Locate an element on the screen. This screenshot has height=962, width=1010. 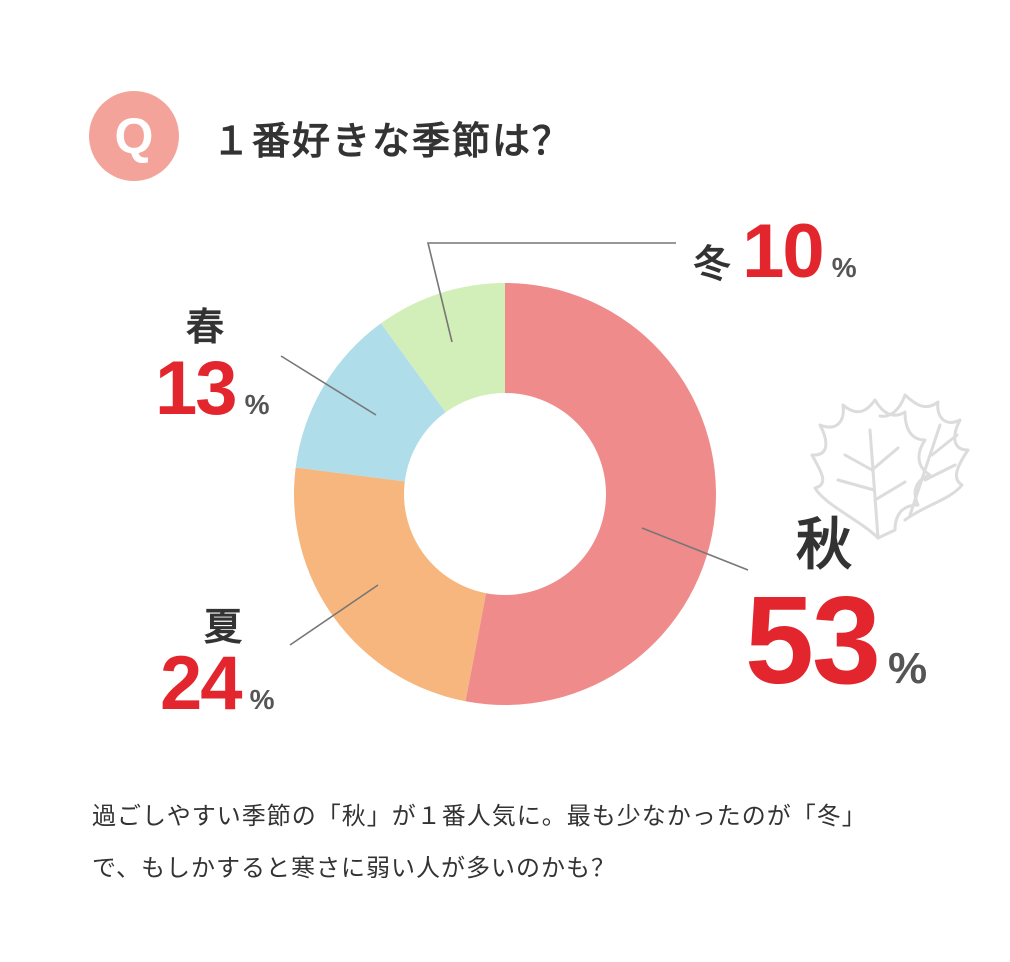
leader-line-spring is located at coordinates (328, 385).